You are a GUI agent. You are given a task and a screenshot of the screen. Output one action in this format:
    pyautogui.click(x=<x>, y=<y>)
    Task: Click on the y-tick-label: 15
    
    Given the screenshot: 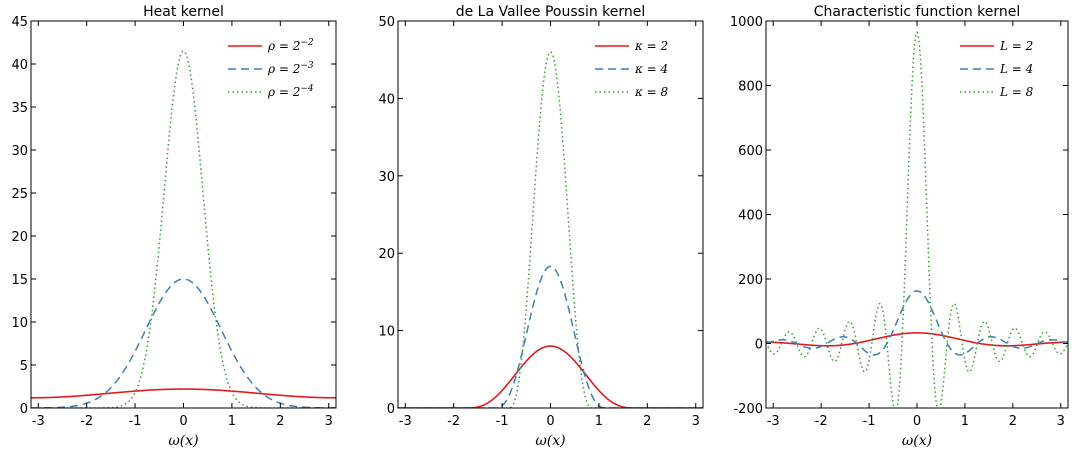 What is the action you would take?
    pyautogui.click(x=19, y=280)
    